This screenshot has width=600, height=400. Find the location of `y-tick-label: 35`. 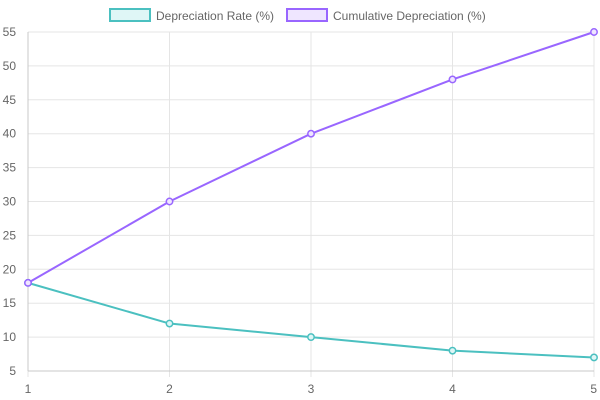

y-tick-label: 35 is located at coordinates (10, 168).